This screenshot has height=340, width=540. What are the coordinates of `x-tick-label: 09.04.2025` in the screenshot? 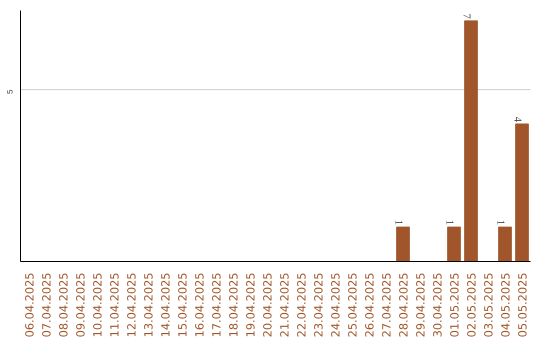 It's located at (81, 305).